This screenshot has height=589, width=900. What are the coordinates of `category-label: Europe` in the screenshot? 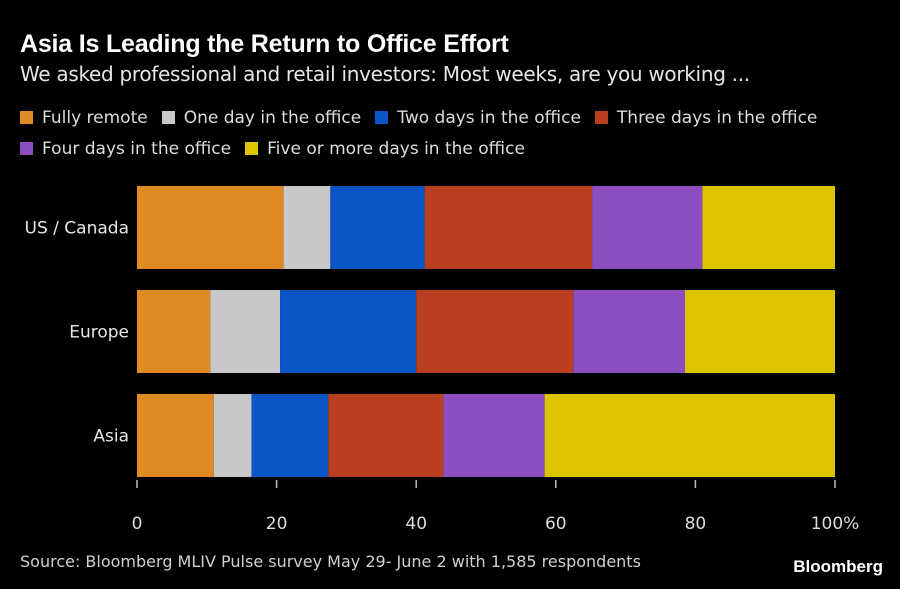 It's located at (99, 333).